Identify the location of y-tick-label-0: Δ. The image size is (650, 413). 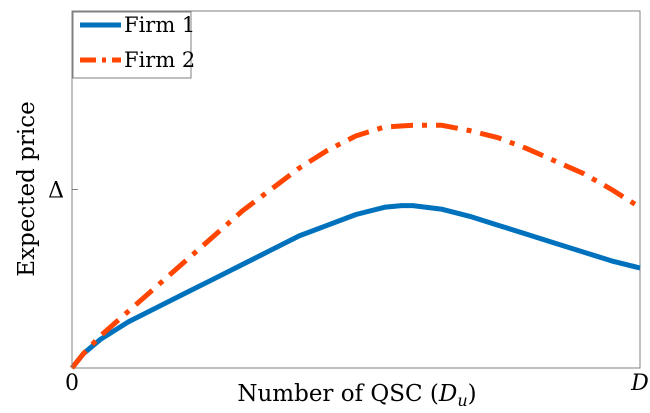
(56, 191).